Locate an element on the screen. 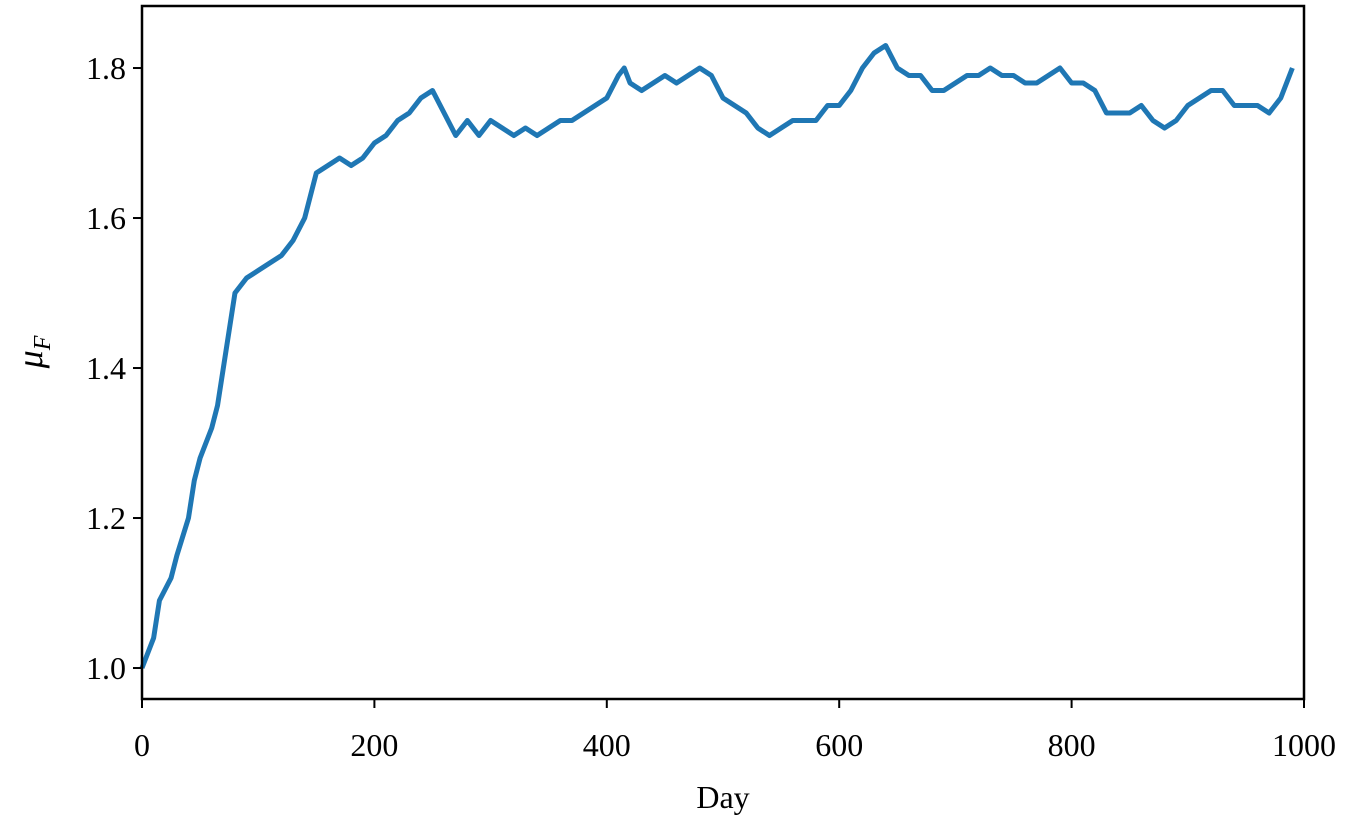  y-label-subscript: F is located at coordinates (43, 343).